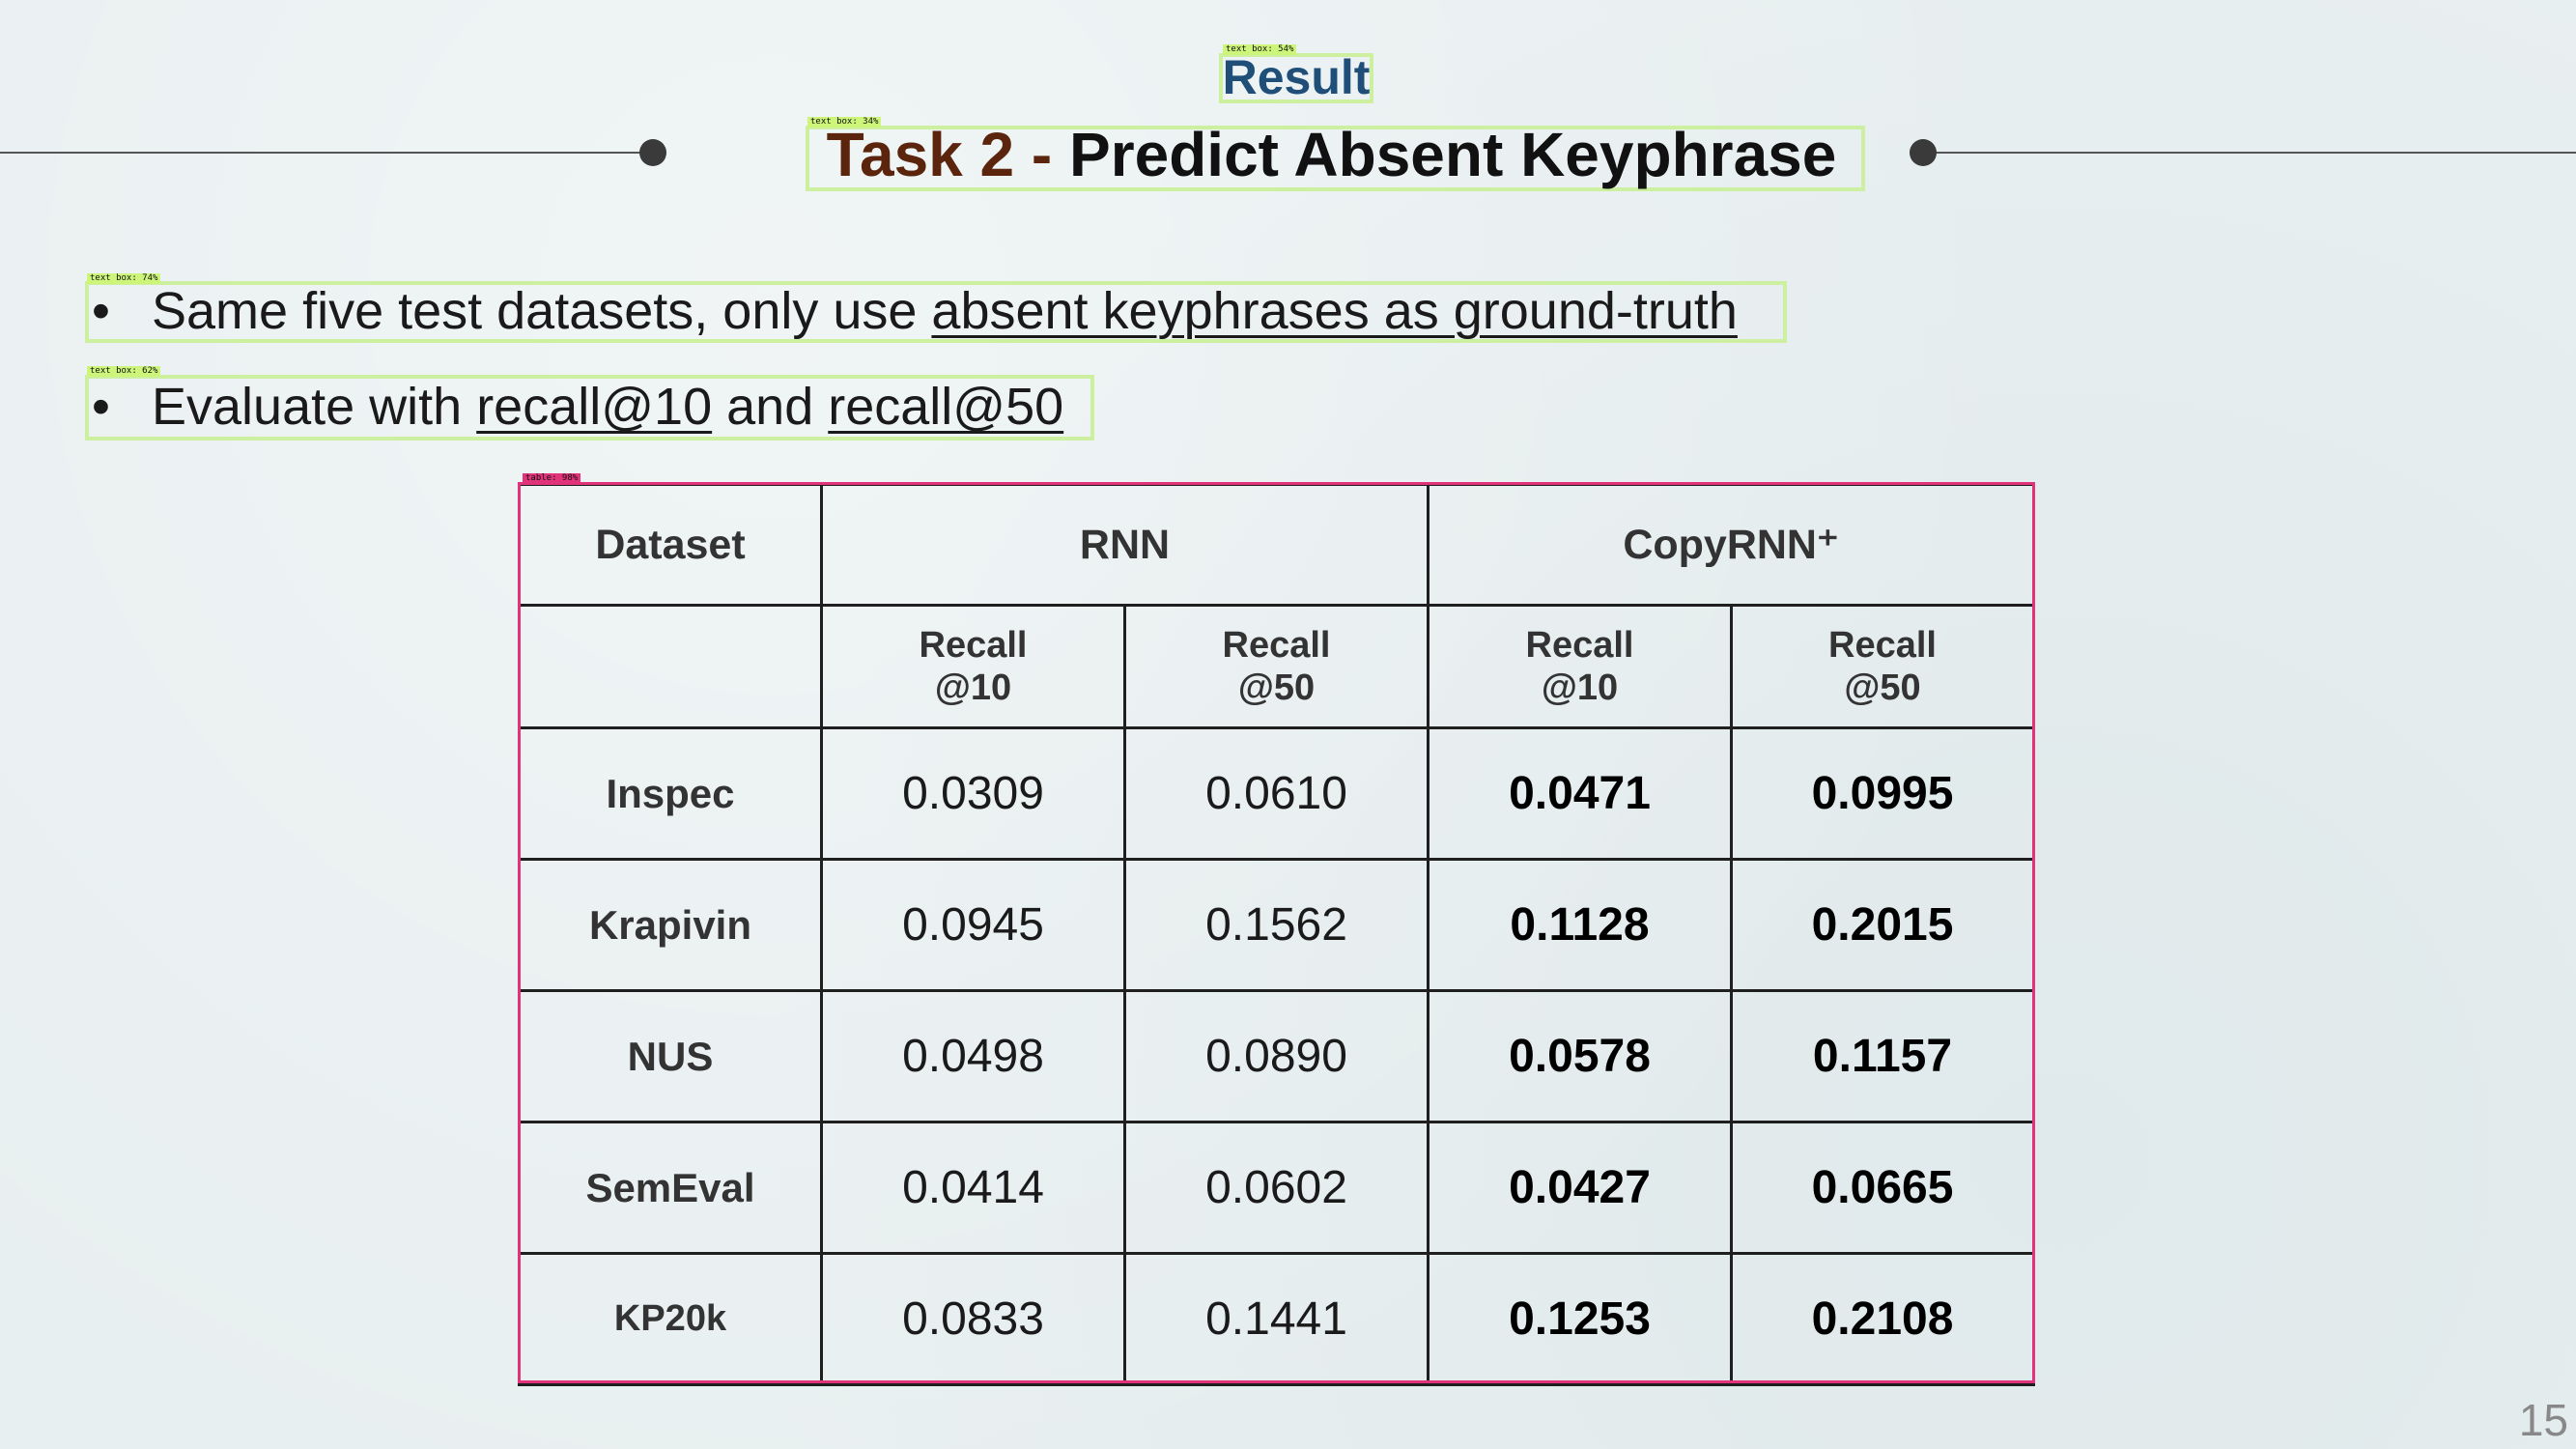 The image size is (2576, 1449). What do you see at coordinates (1882, 925) in the screenshot?
I see `copyrnn-recall50-cell: 0.2015` at bounding box center [1882, 925].